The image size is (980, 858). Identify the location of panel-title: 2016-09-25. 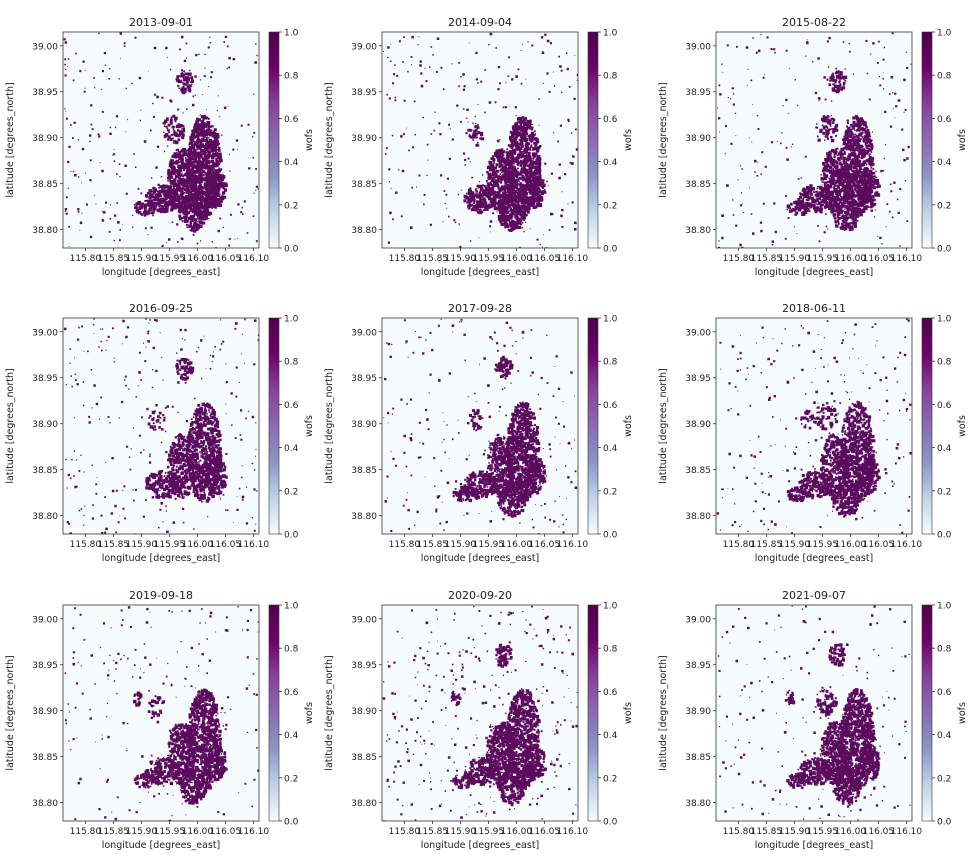
(161, 308).